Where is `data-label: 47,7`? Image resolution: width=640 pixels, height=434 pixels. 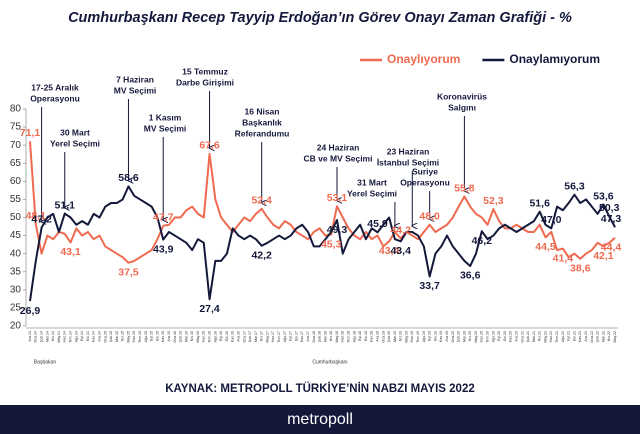
data-label: 47,7 is located at coordinates (163, 218).